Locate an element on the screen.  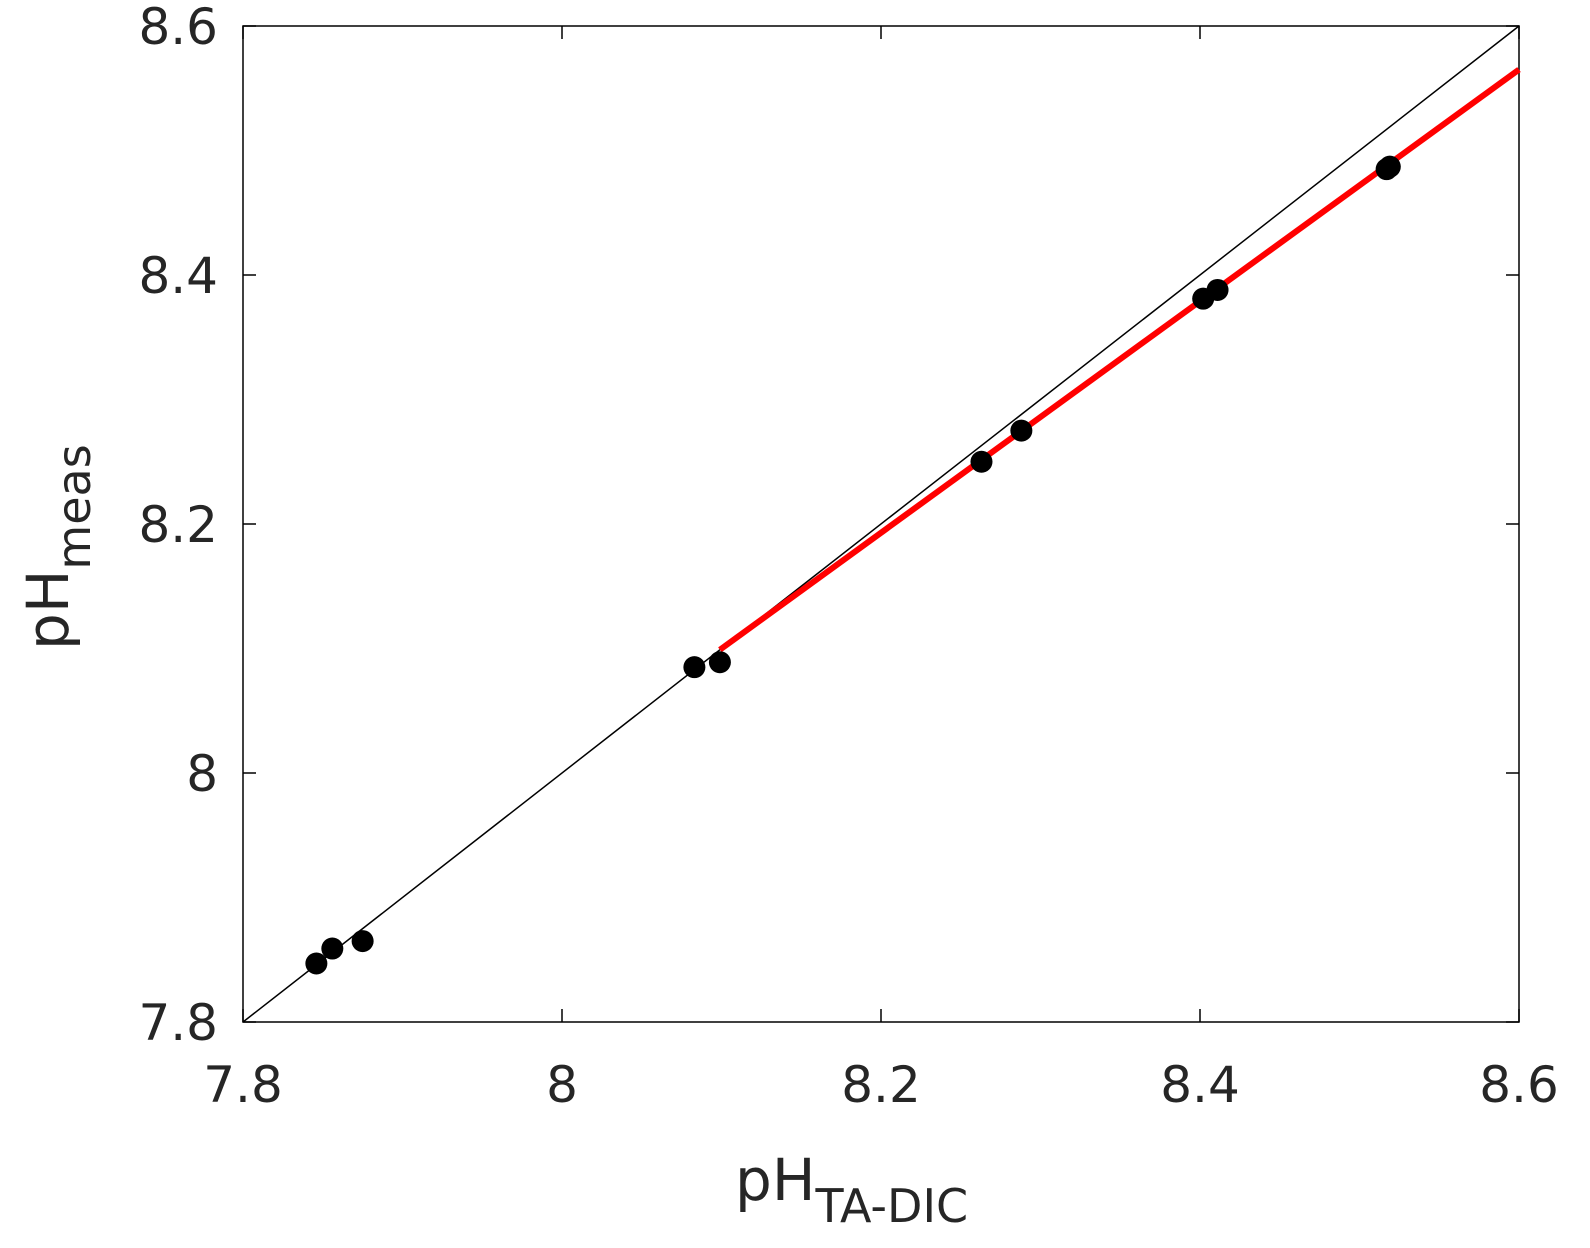
x-axis-label: pHTA-DIC is located at coordinates (851, 1189).